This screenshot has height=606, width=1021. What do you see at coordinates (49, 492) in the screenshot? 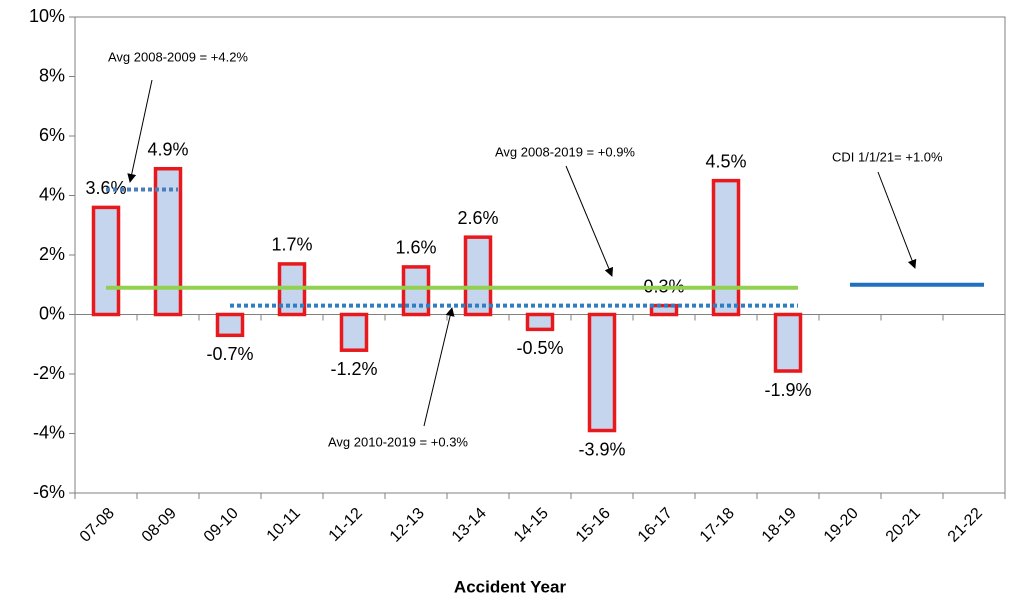
I see `y-tick-label: -6%` at bounding box center [49, 492].